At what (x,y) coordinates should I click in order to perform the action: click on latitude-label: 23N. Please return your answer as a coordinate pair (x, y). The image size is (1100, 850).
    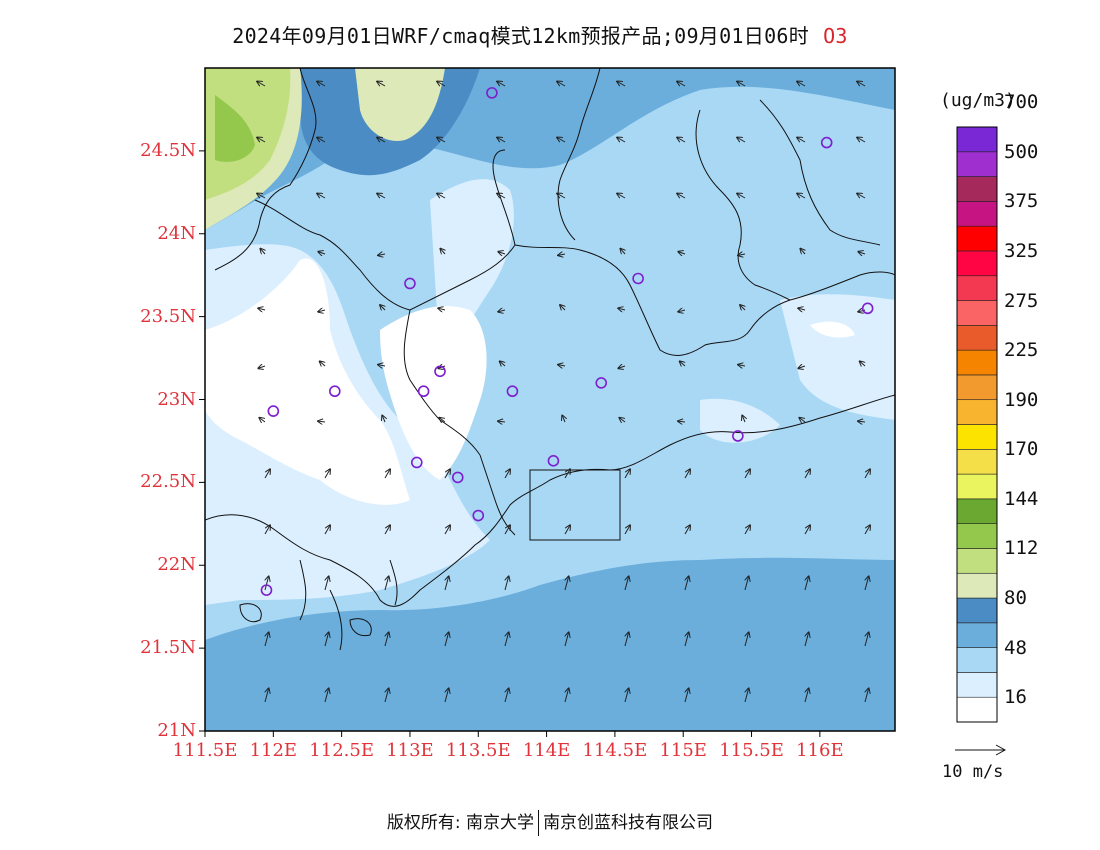
    Looking at the image, I should click on (176, 399).